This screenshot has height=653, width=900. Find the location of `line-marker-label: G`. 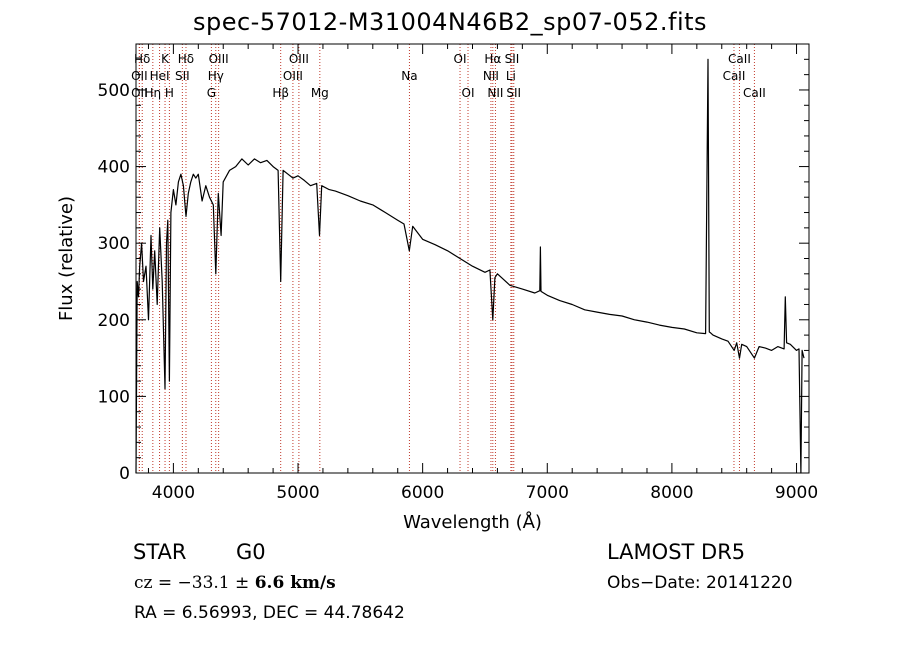

line-marker-label: G is located at coordinates (211, 93).